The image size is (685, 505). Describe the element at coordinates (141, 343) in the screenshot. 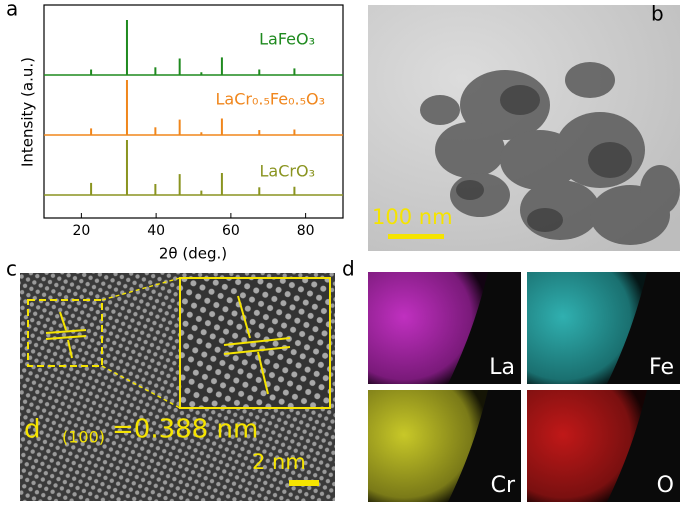

I see `zoom-lines` at that location.